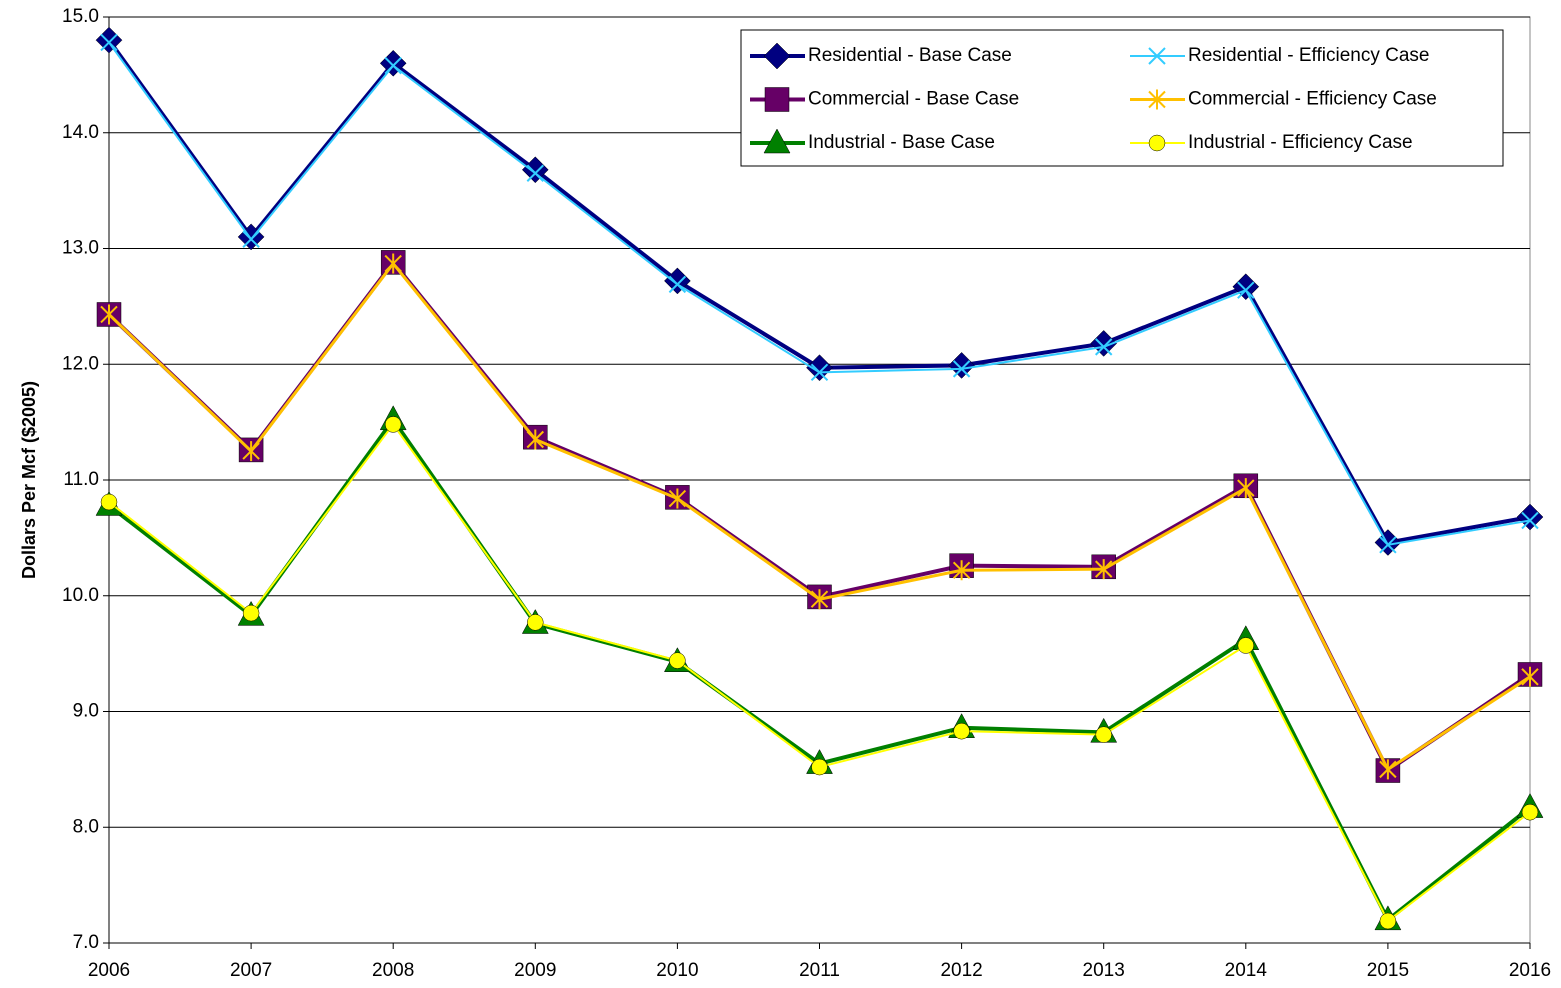 Image resolution: width=1561 pixels, height=988 pixels. What do you see at coordinates (86, 711) in the screenshot?
I see `y-tick-label: 9.0` at bounding box center [86, 711].